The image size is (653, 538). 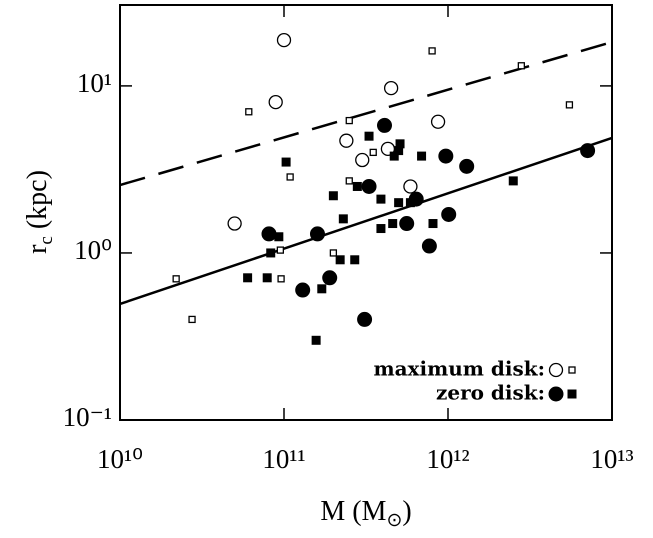 I want to click on y-axis-label: rc (kpc), so click(x=39, y=212).